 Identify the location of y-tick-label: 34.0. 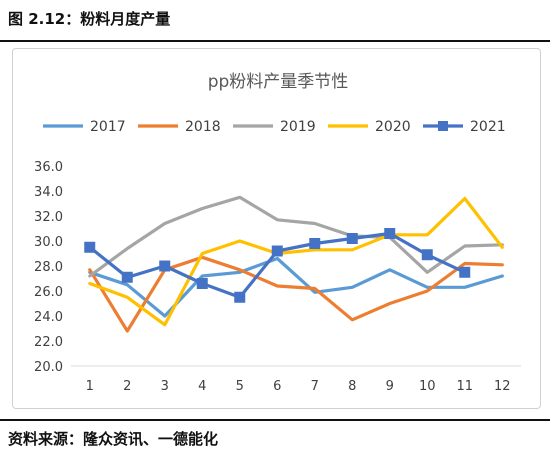
(48, 192).